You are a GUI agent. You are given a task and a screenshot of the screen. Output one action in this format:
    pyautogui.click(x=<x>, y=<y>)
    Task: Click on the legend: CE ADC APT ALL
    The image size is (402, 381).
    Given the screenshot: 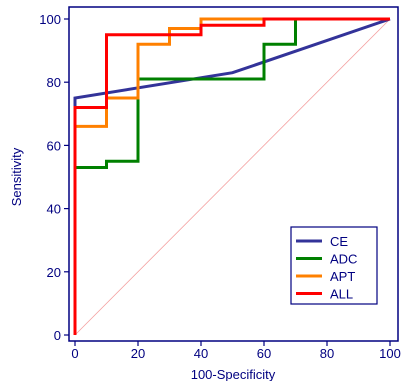 What is the action you would take?
    pyautogui.click(x=334, y=265)
    